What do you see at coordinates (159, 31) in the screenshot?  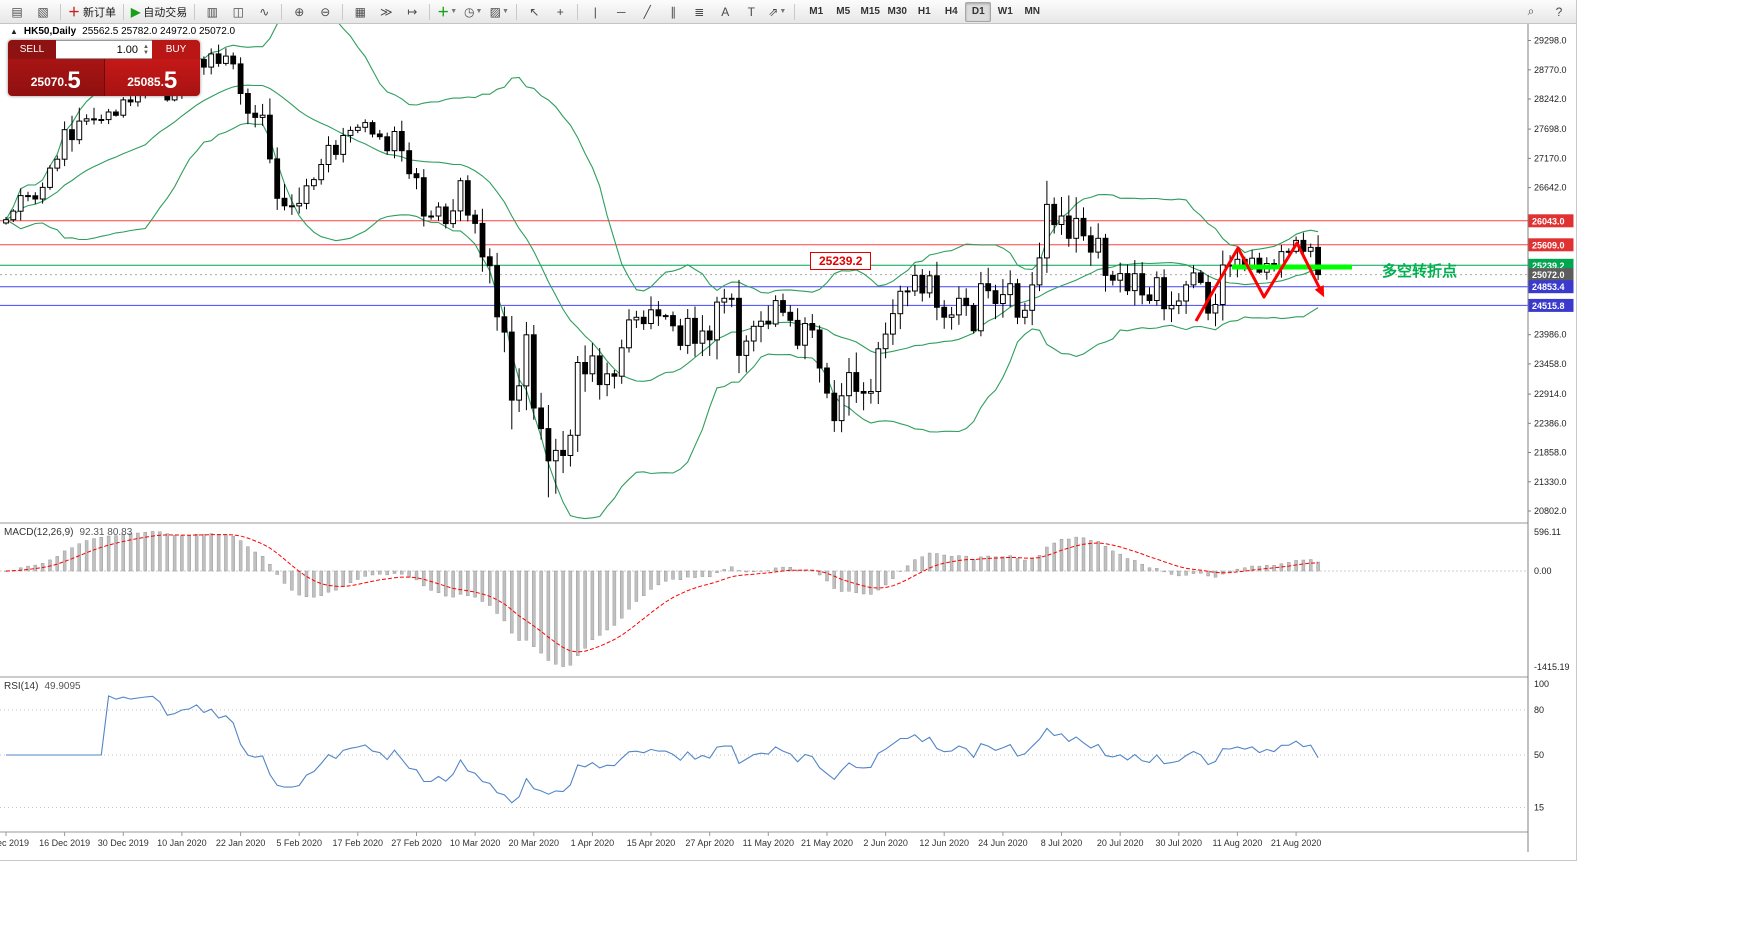 I see `chart-ohlc-readout: 25562.5 25782.0 24972.0 25072.0` at bounding box center [159, 31].